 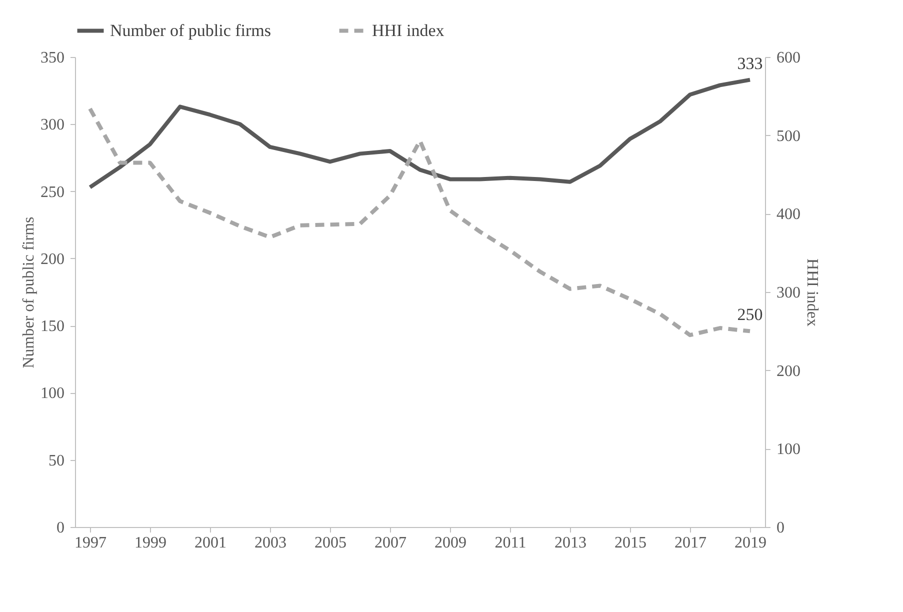 What do you see at coordinates (210, 543) in the screenshot?
I see `x-tick-label: 2001` at bounding box center [210, 543].